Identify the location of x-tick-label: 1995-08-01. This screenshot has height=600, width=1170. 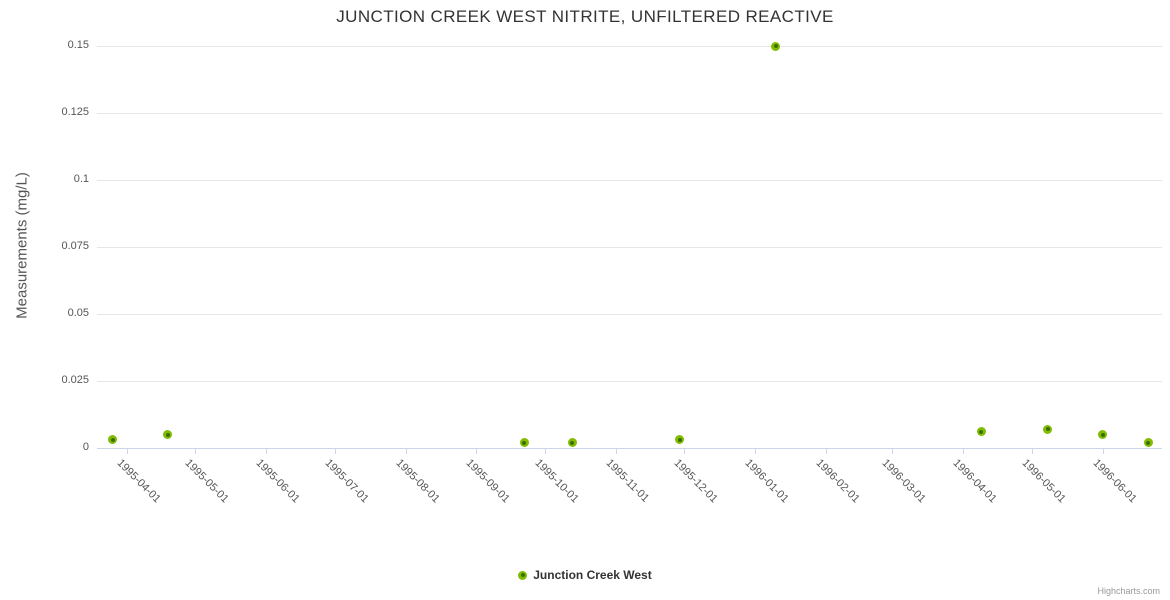
(417, 481).